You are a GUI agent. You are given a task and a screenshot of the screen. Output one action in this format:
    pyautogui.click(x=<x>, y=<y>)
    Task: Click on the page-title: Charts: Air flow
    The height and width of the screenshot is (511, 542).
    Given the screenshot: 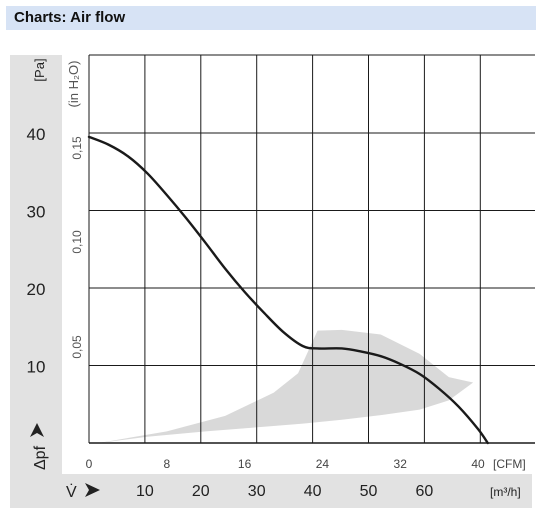 What is the action you would take?
    pyautogui.click(x=70, y=17)
    